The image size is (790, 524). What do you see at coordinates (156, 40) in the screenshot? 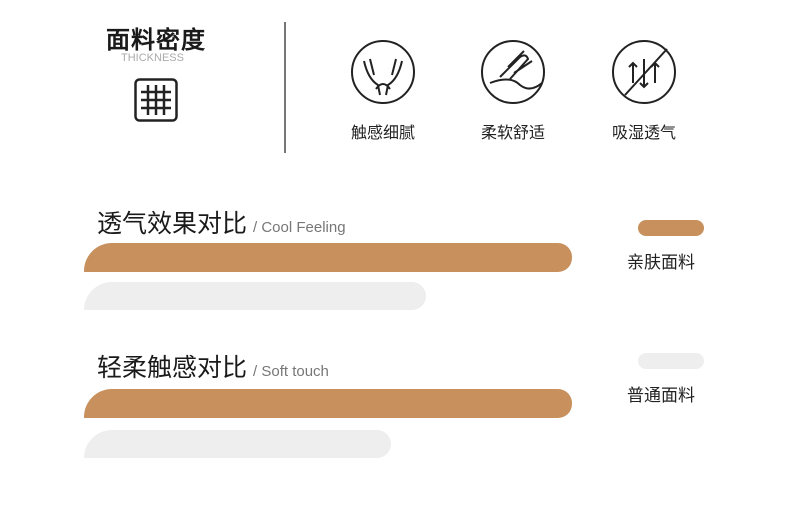
I see `thickness-title: 面料密度` at bounding box center [156, 40].